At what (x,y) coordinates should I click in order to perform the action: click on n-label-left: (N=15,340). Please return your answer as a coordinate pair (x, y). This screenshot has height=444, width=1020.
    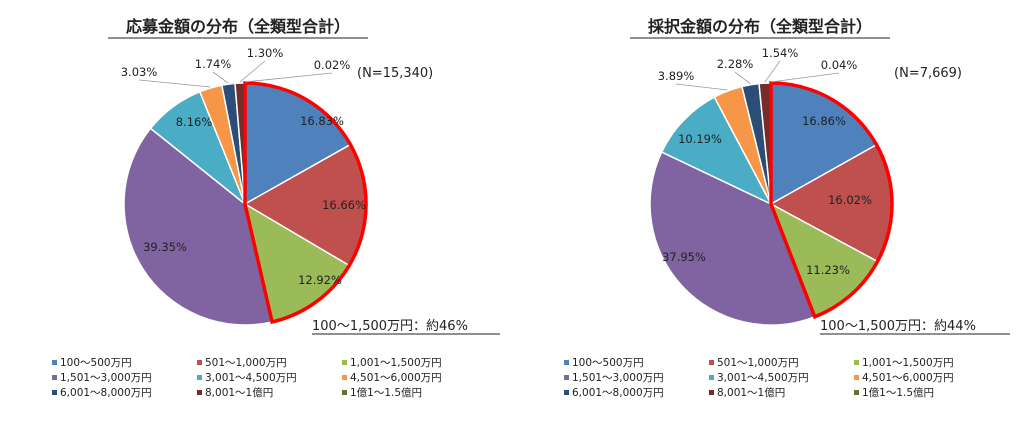
    Looking at the image, I should click on (395, 73).